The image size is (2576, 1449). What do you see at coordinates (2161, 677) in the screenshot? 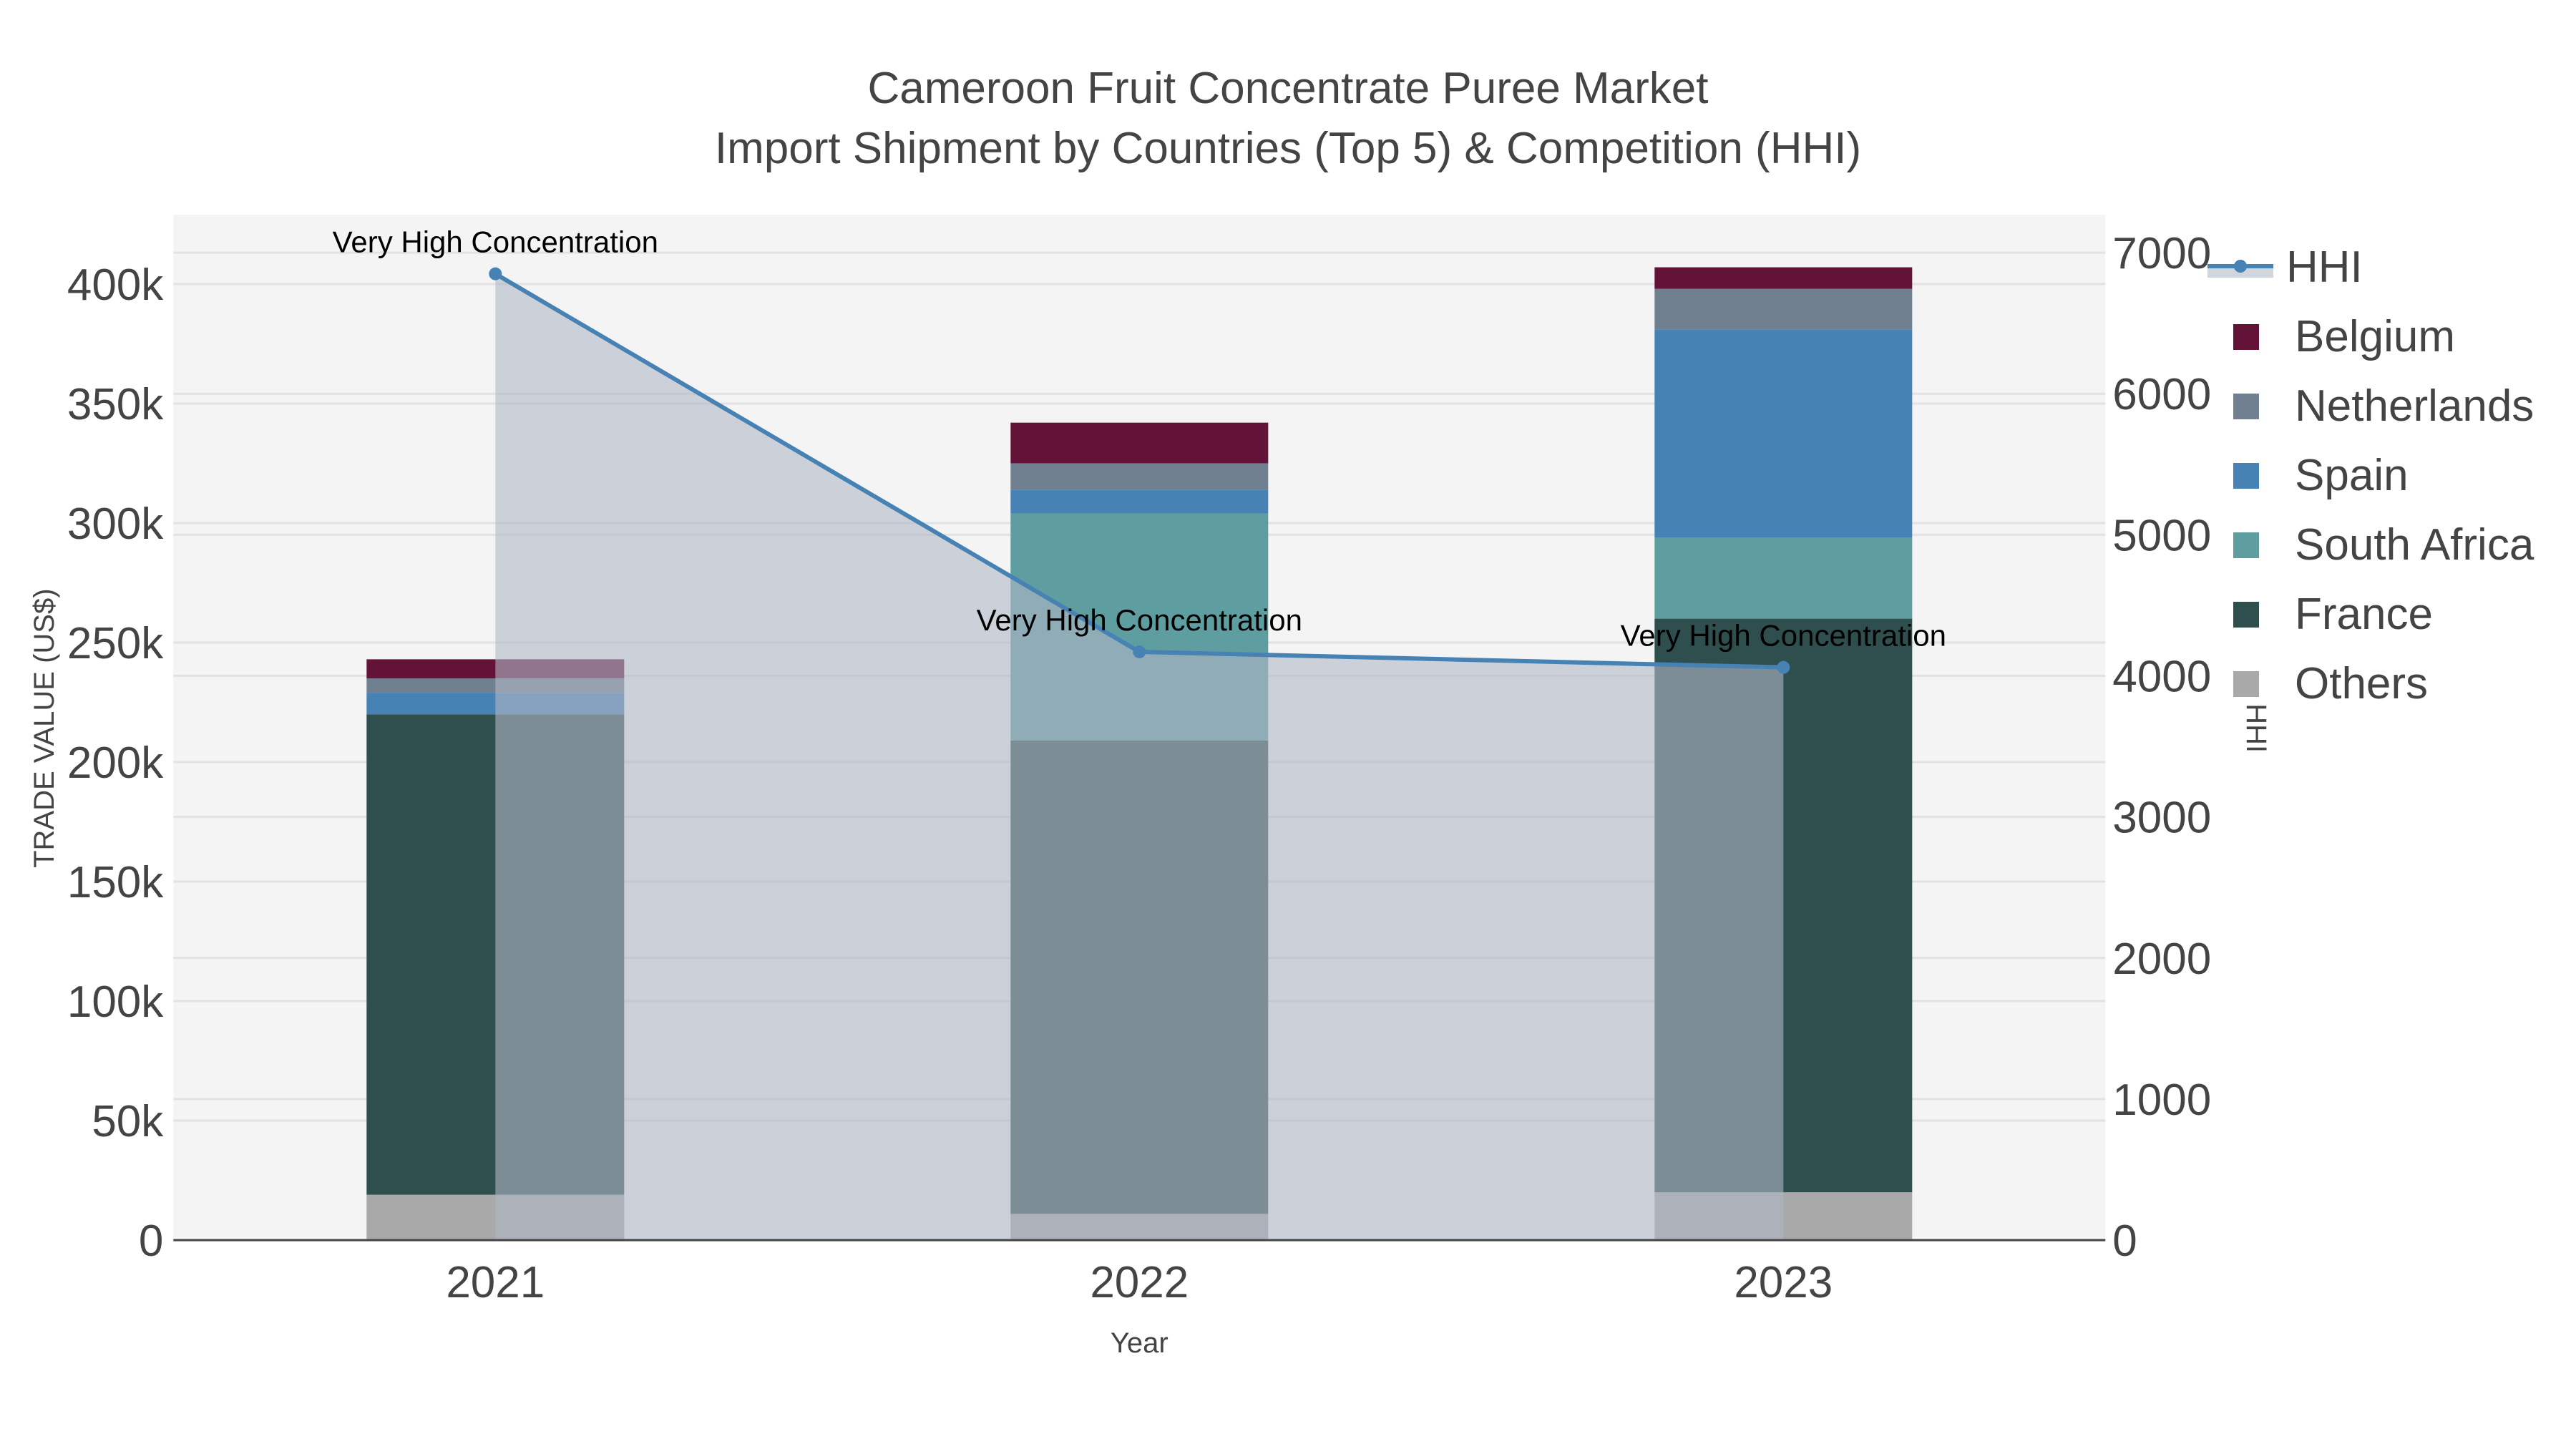
I see `y-right-tick: 4000` at bounding box center [2161, 677].